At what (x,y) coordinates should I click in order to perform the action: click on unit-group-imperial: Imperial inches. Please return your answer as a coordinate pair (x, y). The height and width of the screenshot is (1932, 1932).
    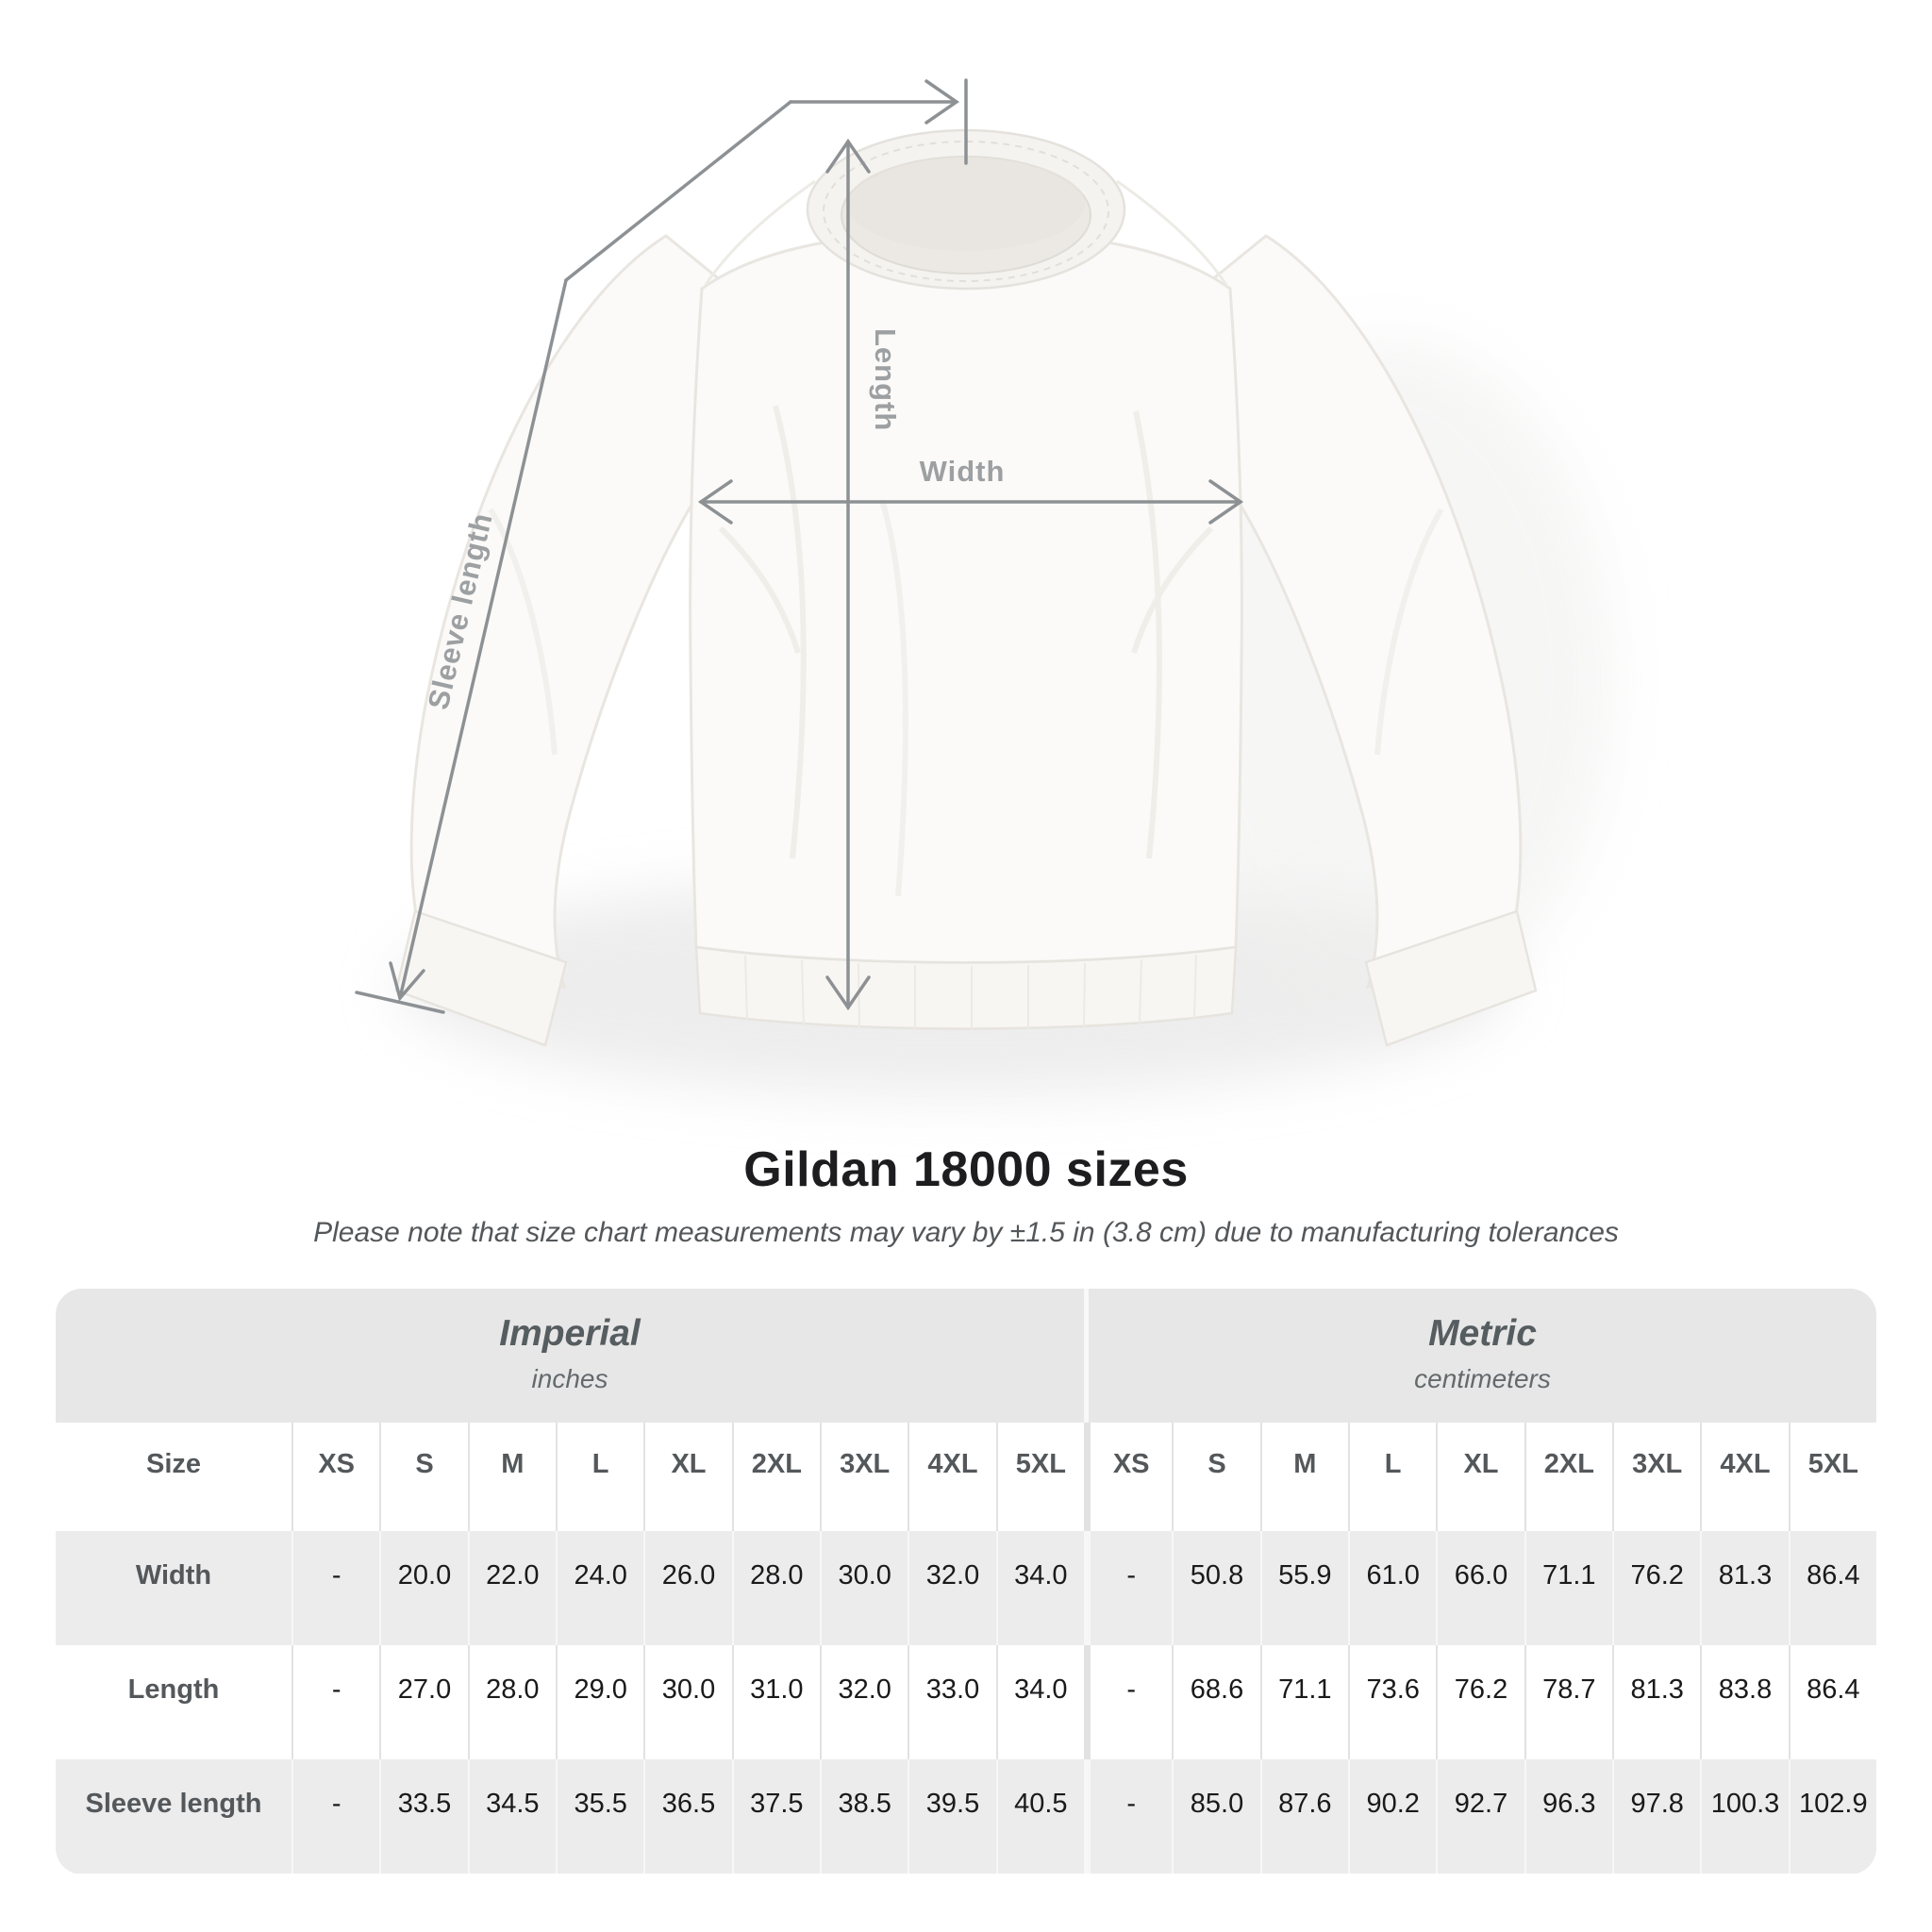
    Looking at the image, I should click on (570, 1356).